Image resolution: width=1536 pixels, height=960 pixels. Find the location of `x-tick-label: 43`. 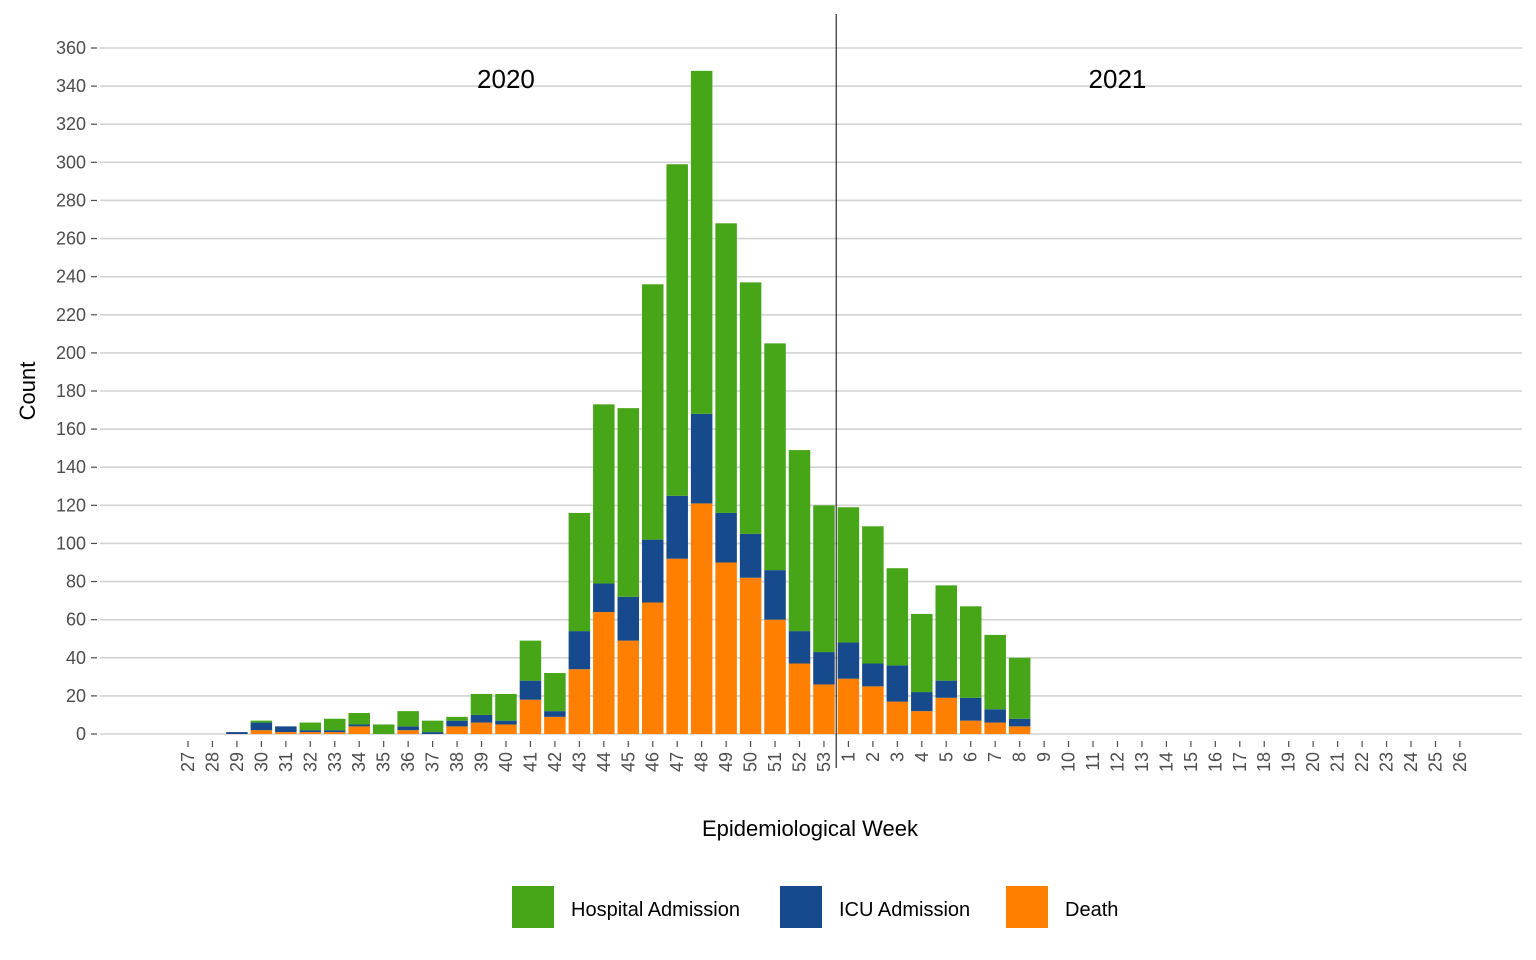

x-tick-label: 43 is located at coordinates (579, 762).